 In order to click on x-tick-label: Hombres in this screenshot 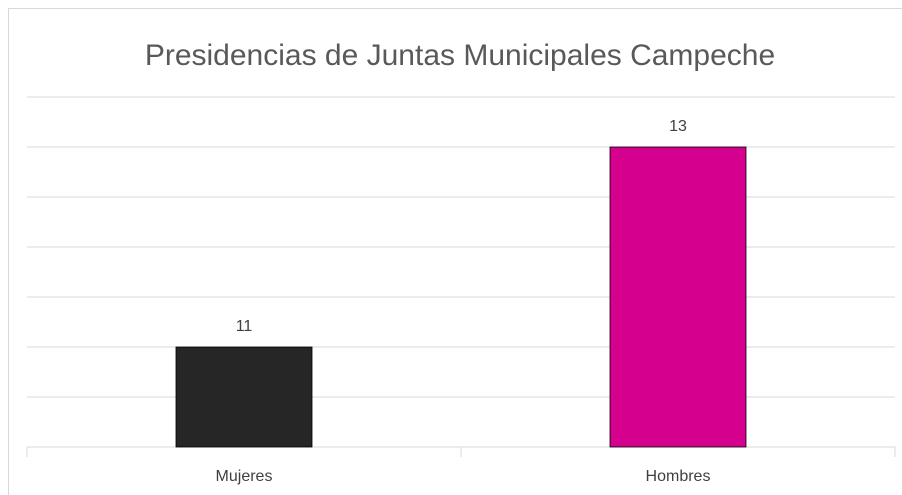, I will do `click(678, 476)`.